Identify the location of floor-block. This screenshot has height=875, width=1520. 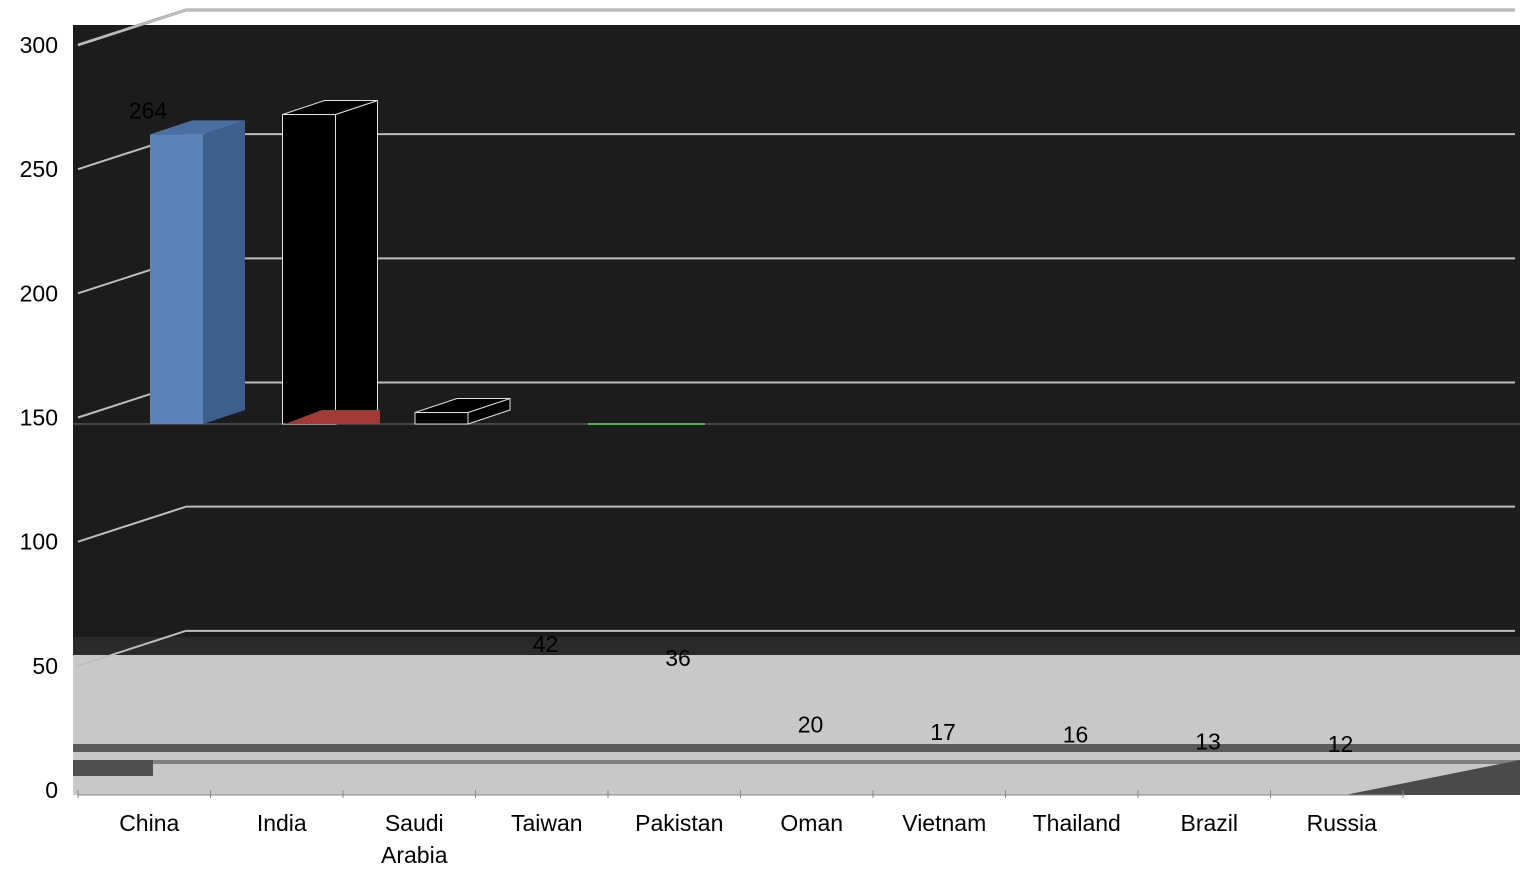
(113, 768).